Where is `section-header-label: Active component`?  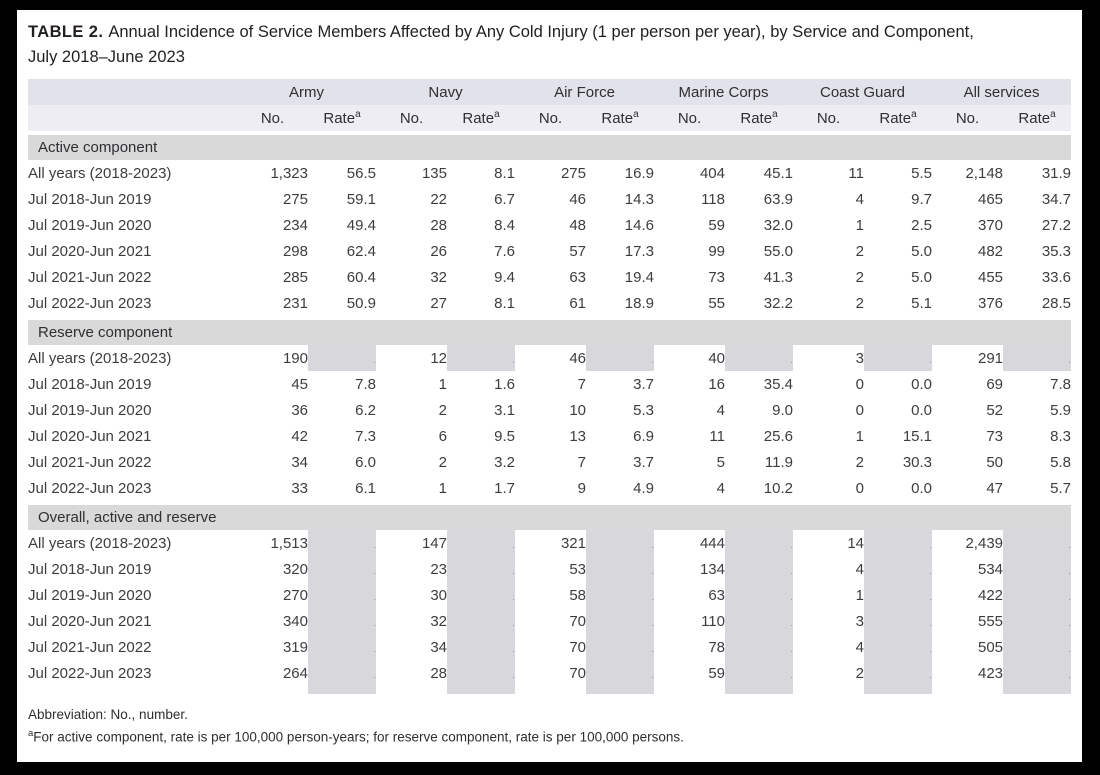 section-header-label: Active component is located at coordinates (550, 147).